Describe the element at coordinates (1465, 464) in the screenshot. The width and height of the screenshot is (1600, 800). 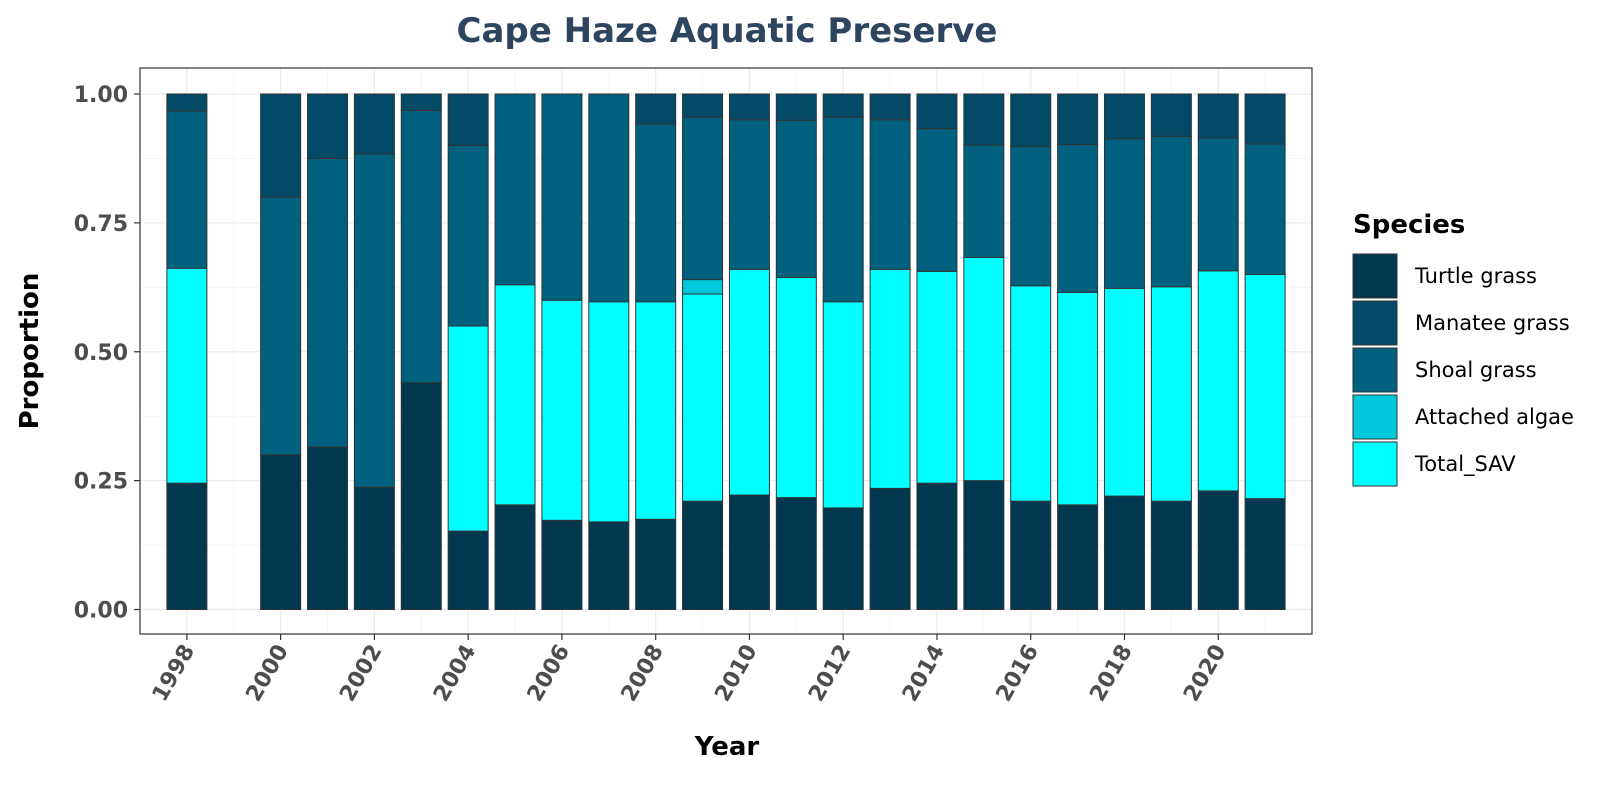
I see `legend-label: Total_SAV` at that location.